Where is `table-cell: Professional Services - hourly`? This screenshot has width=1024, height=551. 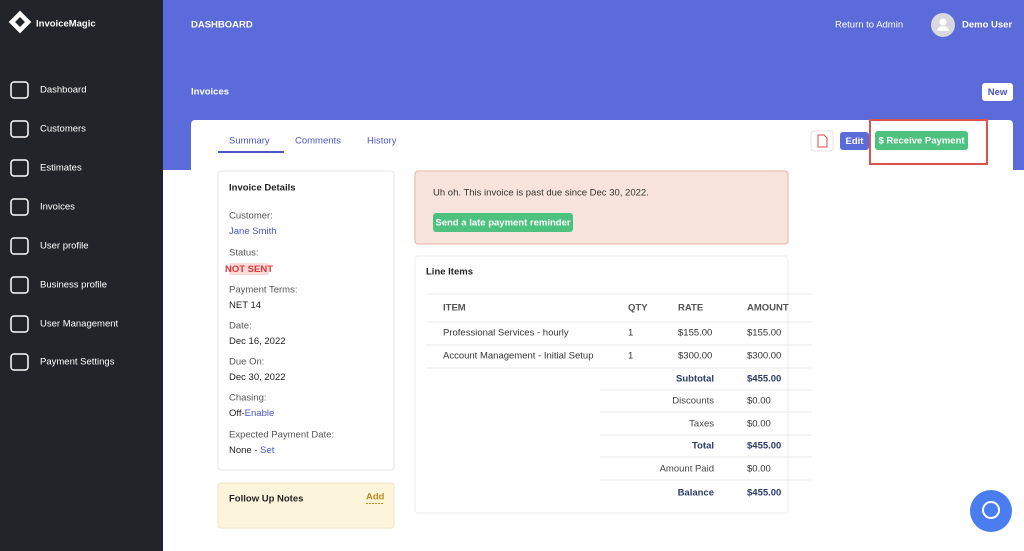
table-cell: Professional Services - hourly is located at coordinates (506, 333).